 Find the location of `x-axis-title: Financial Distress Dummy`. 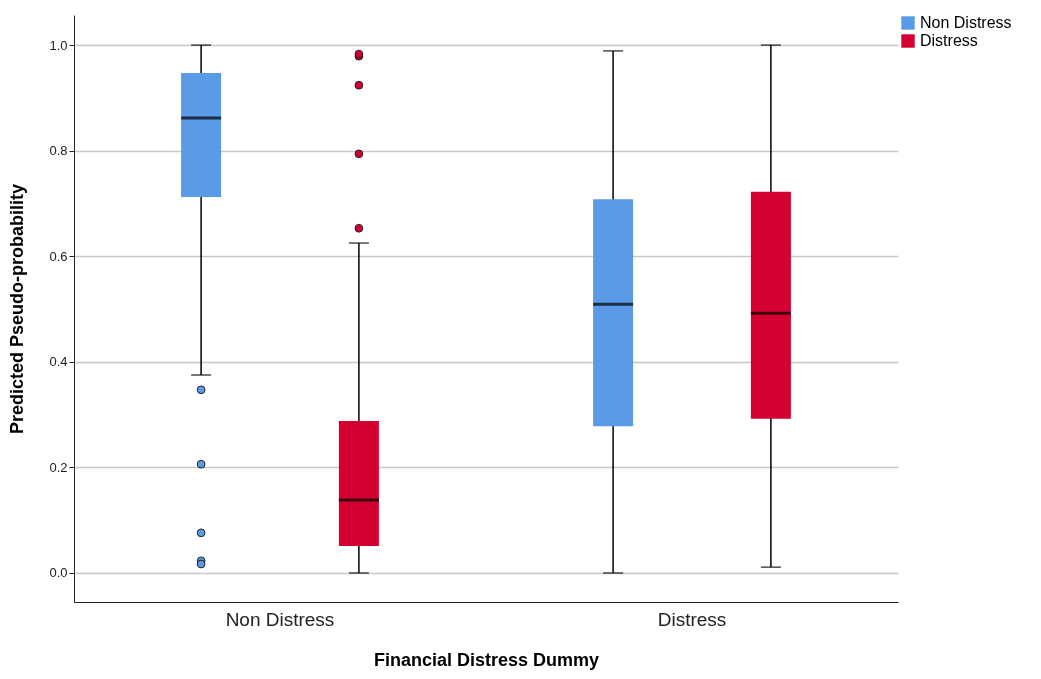

x-axis-title: Financial Distress Dummy is located at coordinates (486, 659).